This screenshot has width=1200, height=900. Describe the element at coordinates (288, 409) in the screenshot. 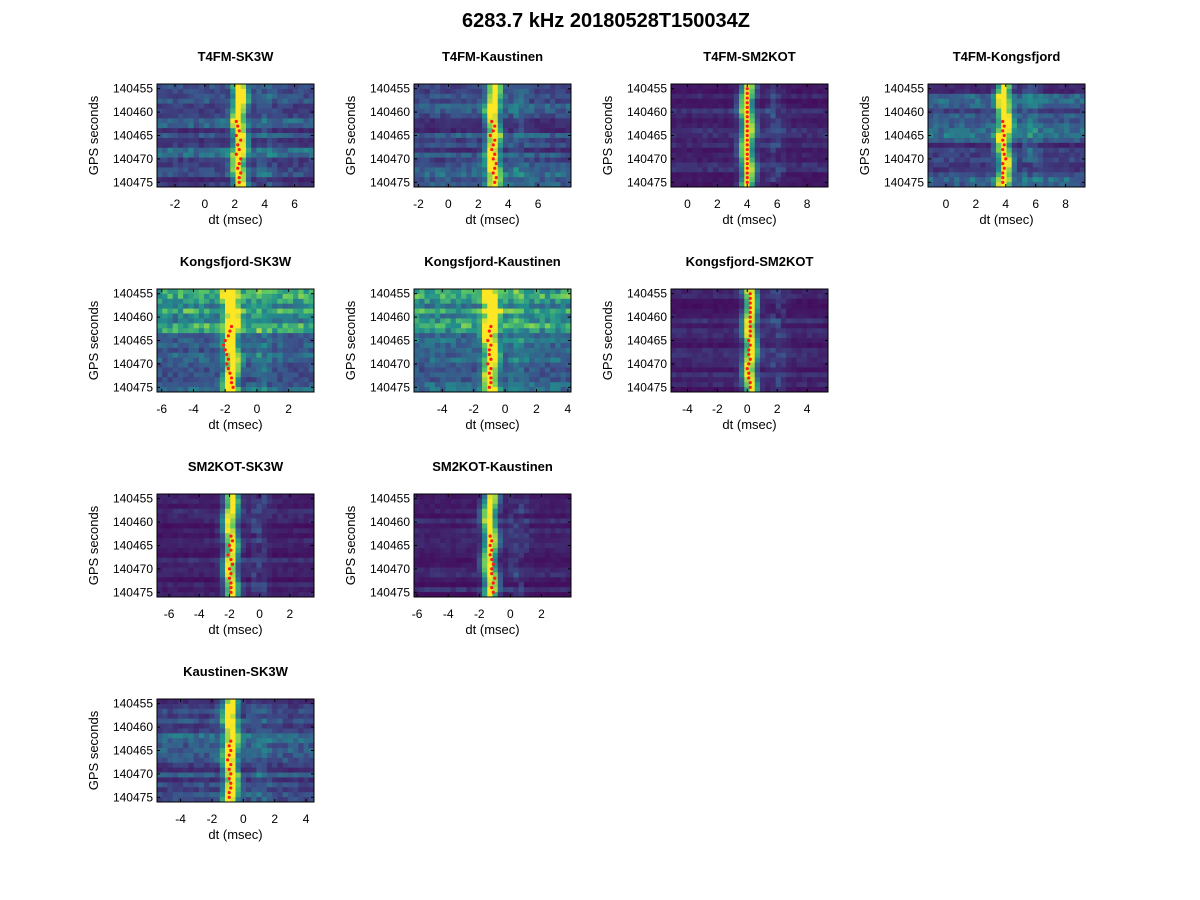

I see `x-tick-label: 2` at that location.